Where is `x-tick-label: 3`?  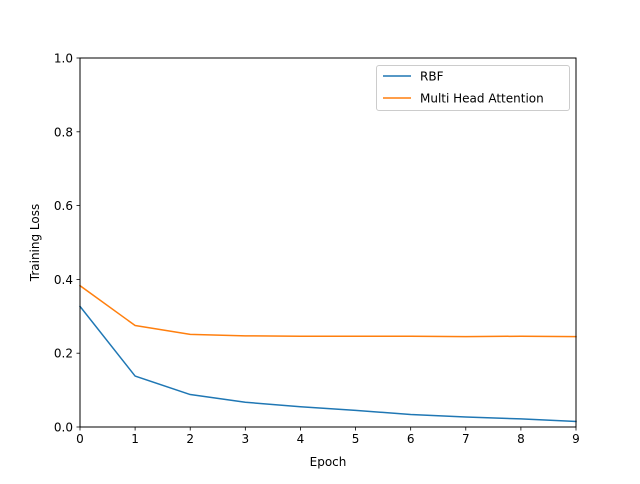
x-tick-label: 3 is located at coordinates (246, 439).